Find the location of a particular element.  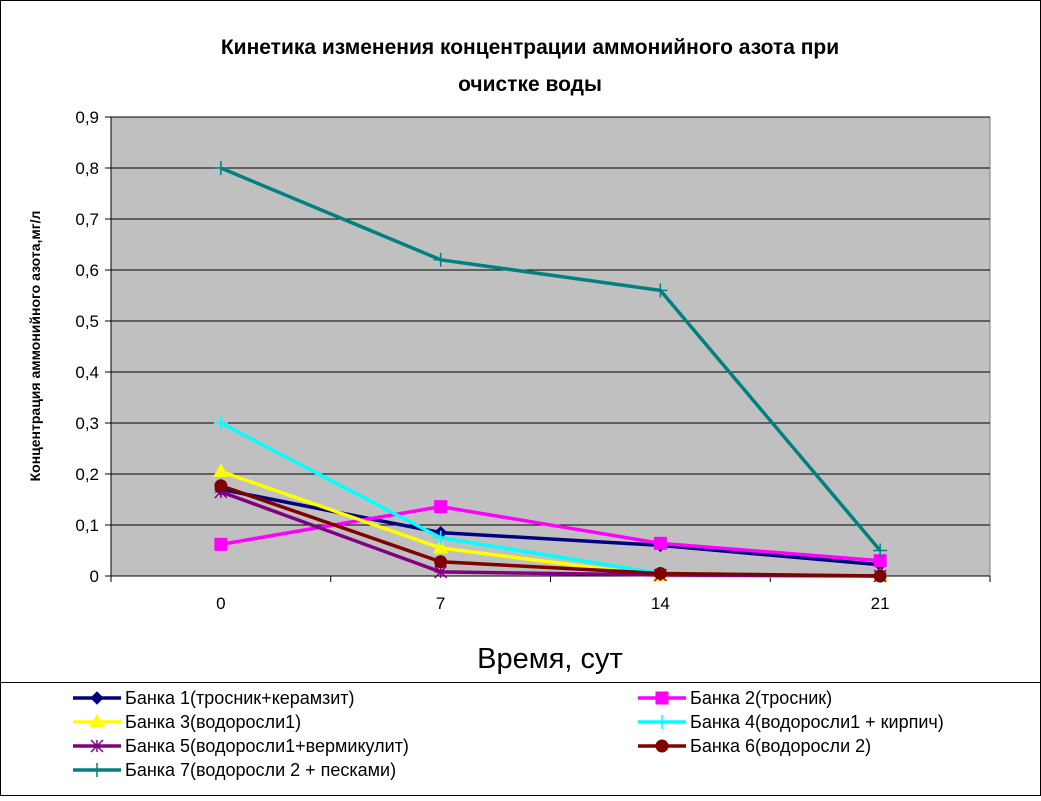

x-tick-label: 0 is located at coordinates (220, 603).